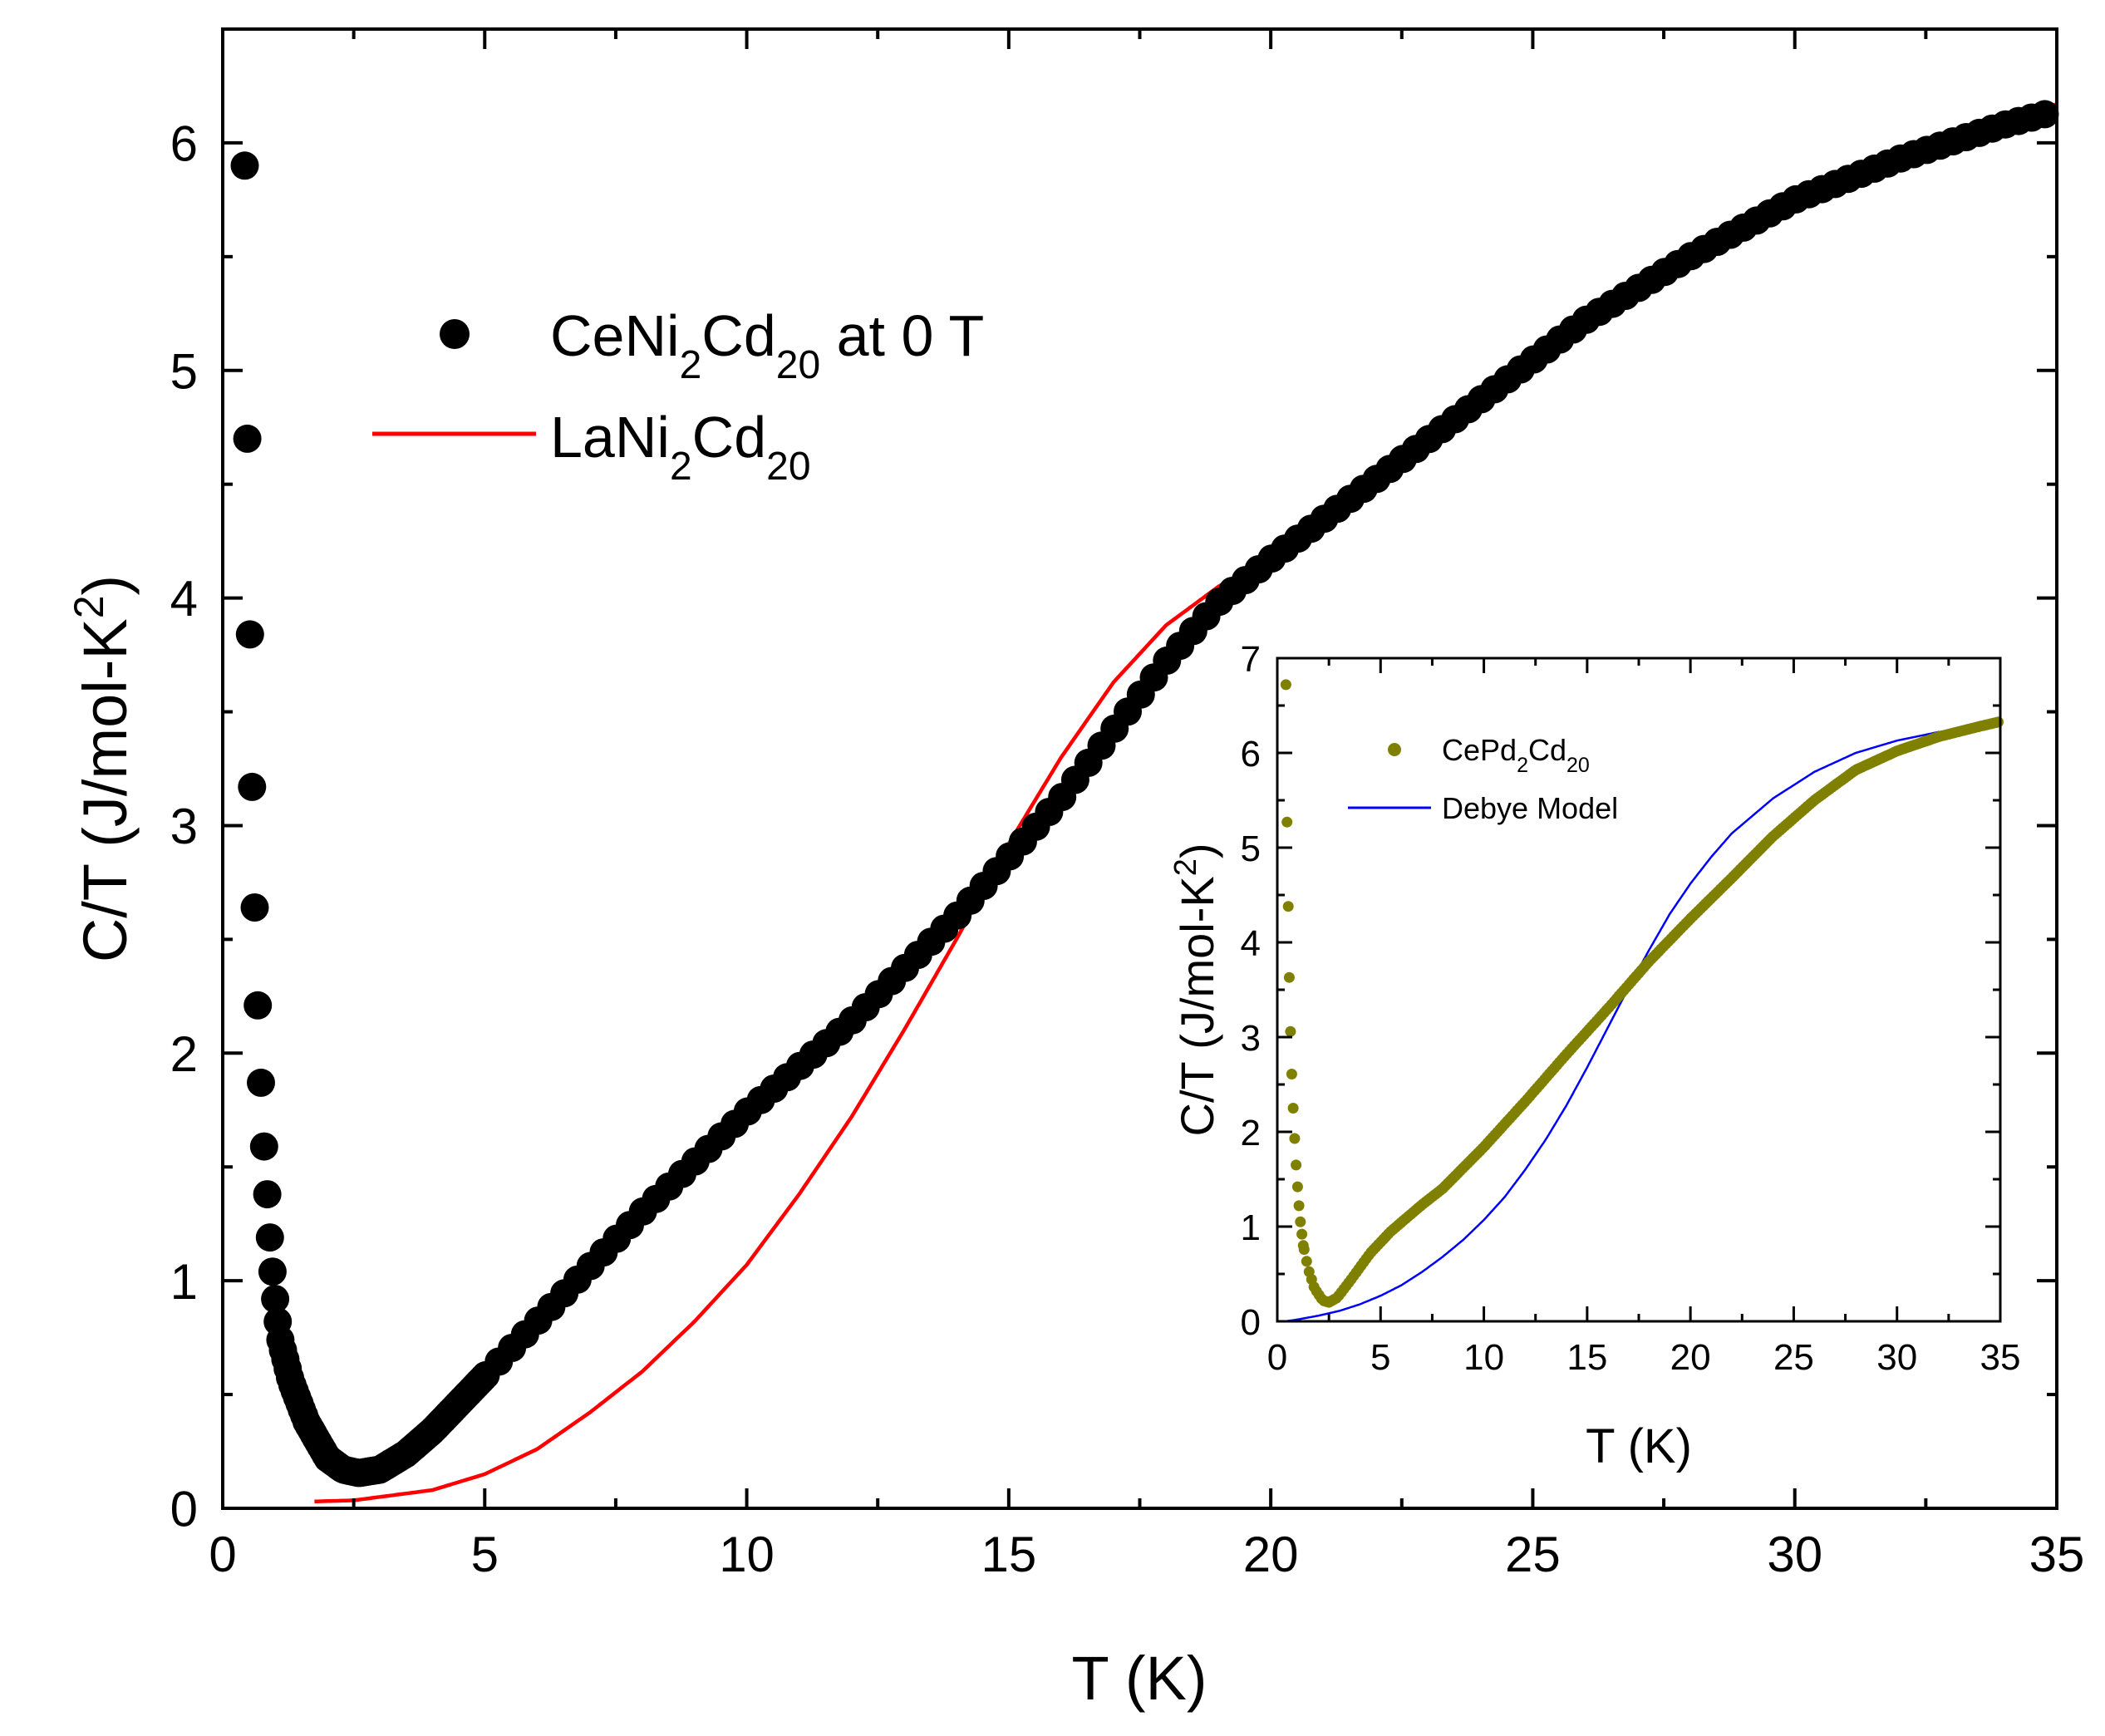  What do you see at coordinates (103, 768) in the screenshot?
I see `main-y-axis-label: C/T (J/mol-K2)` at bounding box center [103, 768].